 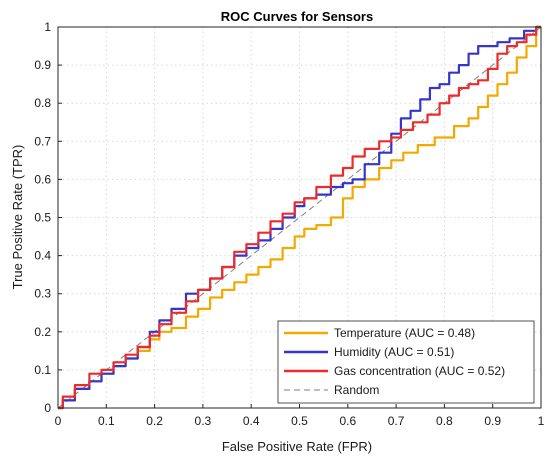 What do you see at coordinates (356, 390) in the screenshot?
I see `legend-label-random: Random` at bounding box center [356, 390].